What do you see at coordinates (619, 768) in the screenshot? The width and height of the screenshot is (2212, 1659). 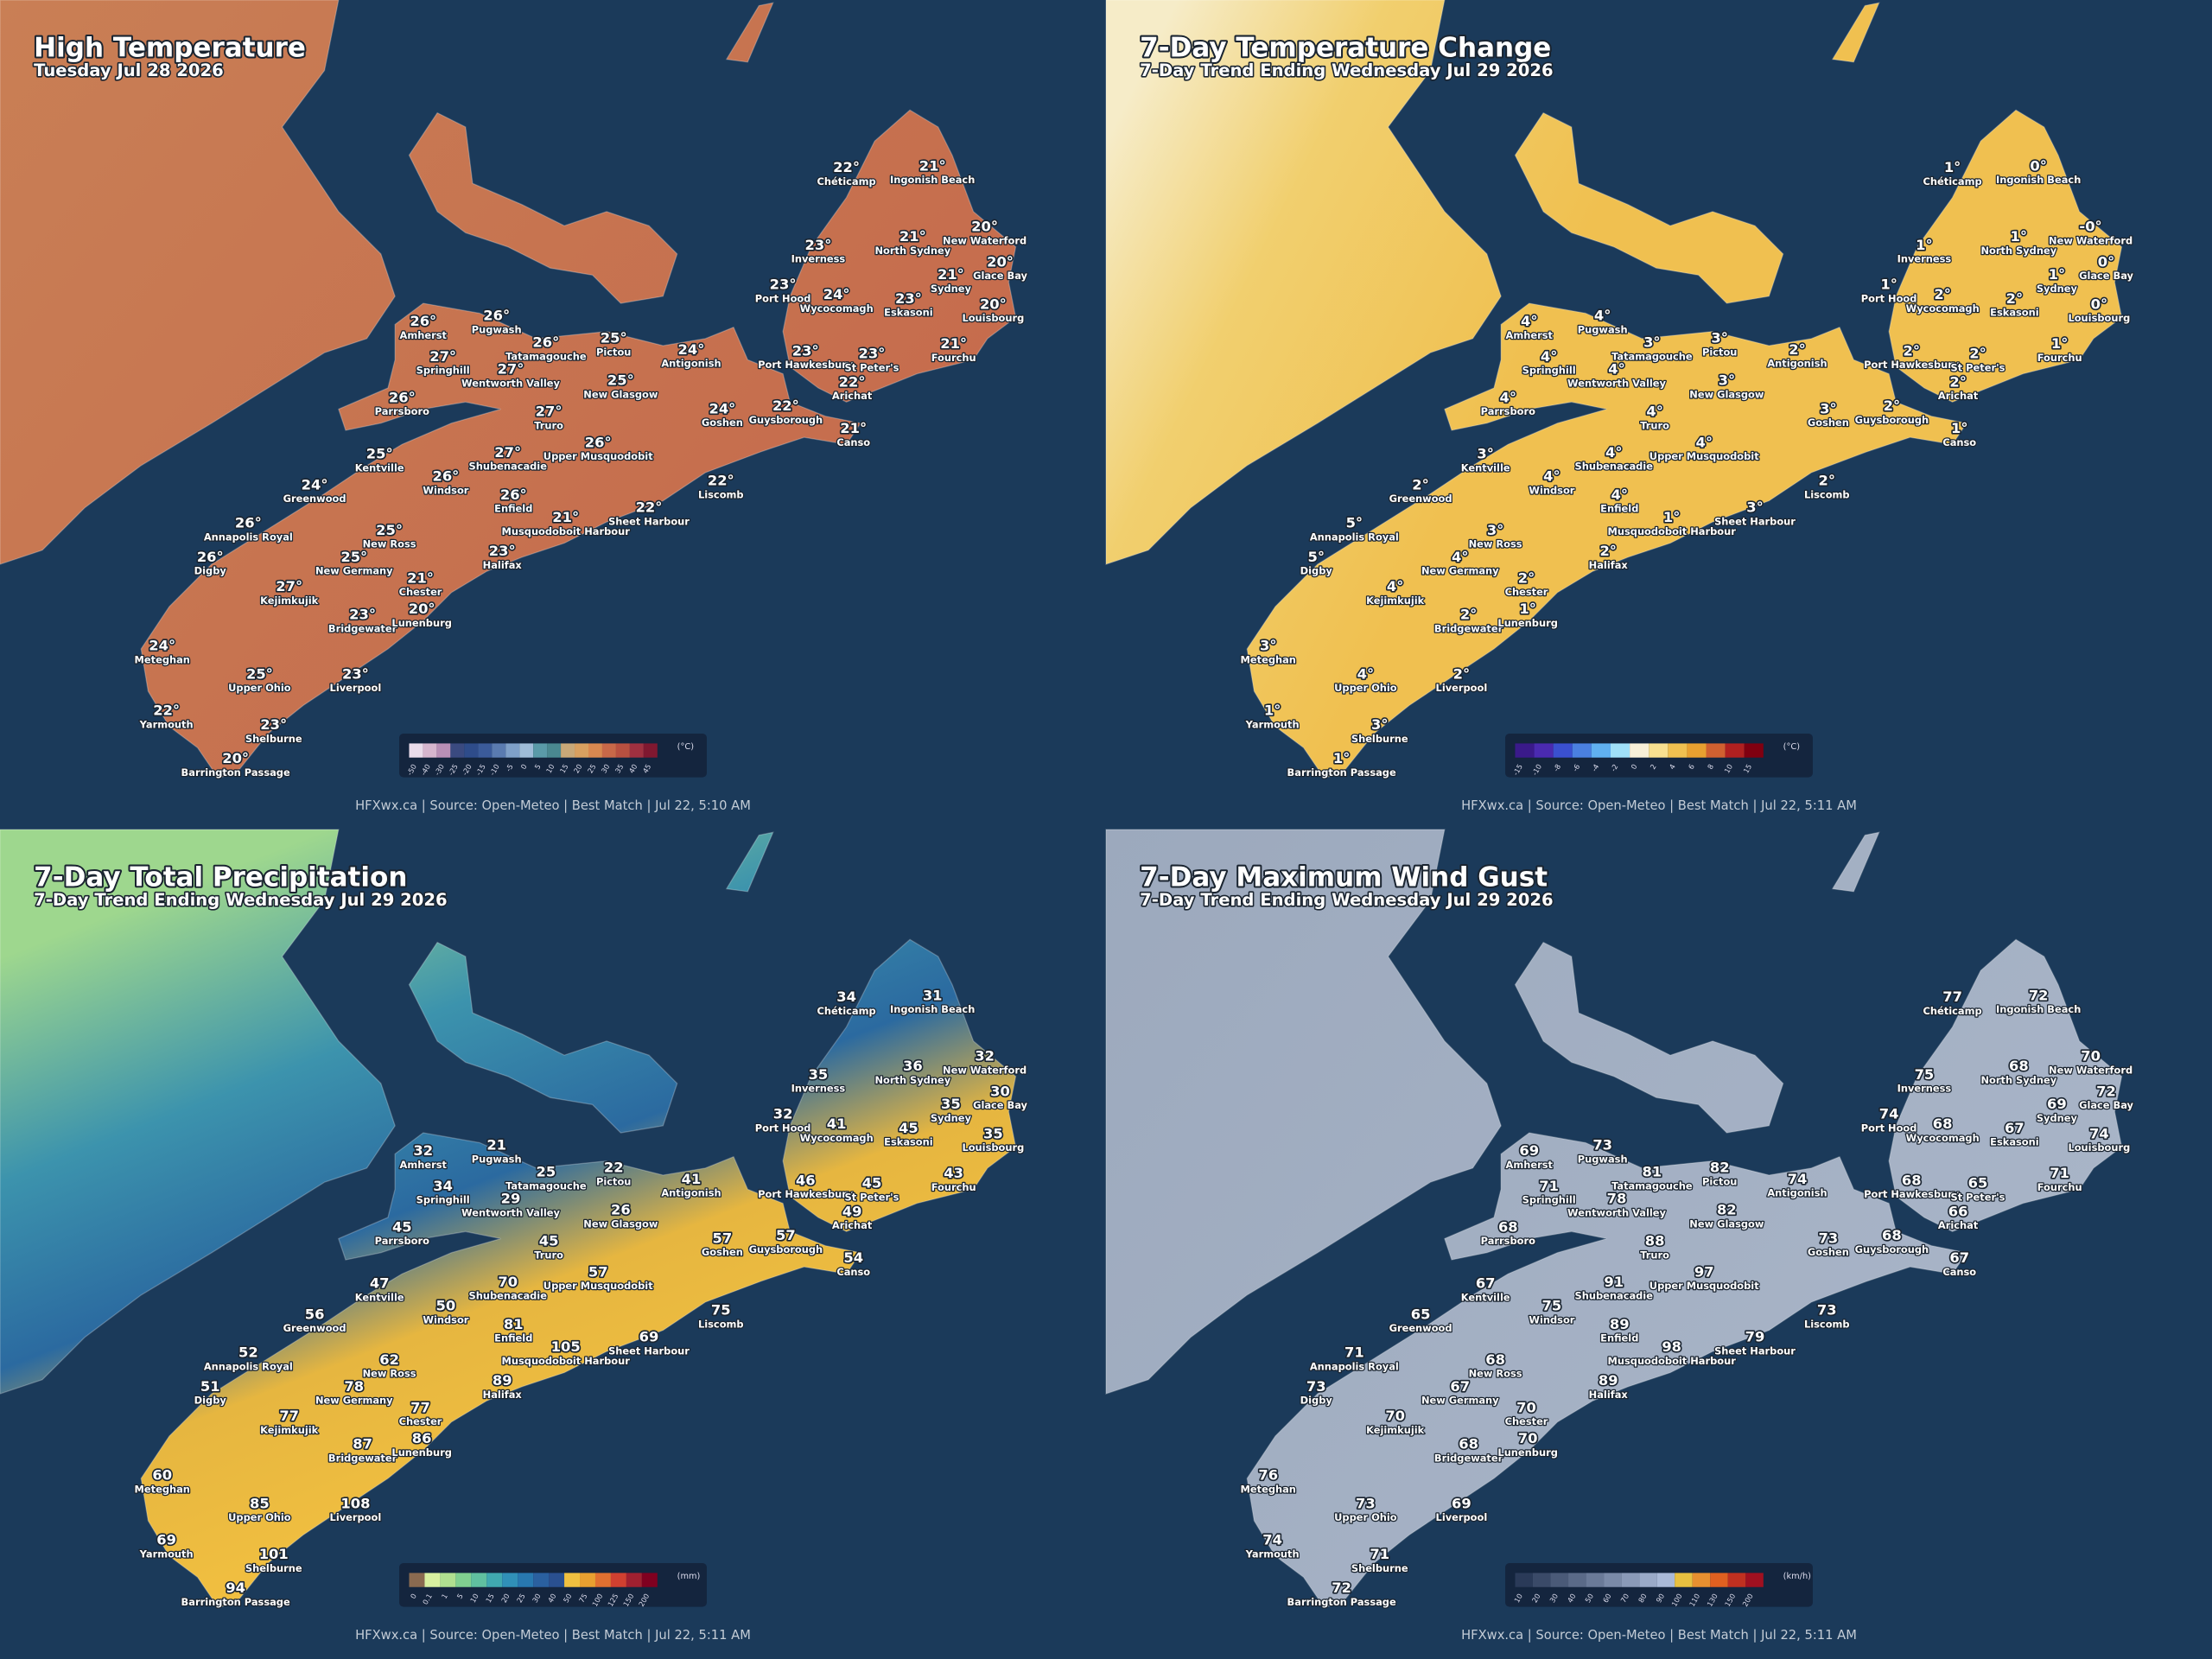 I see `legend-tick: 35` at bounding box center [619, 768].